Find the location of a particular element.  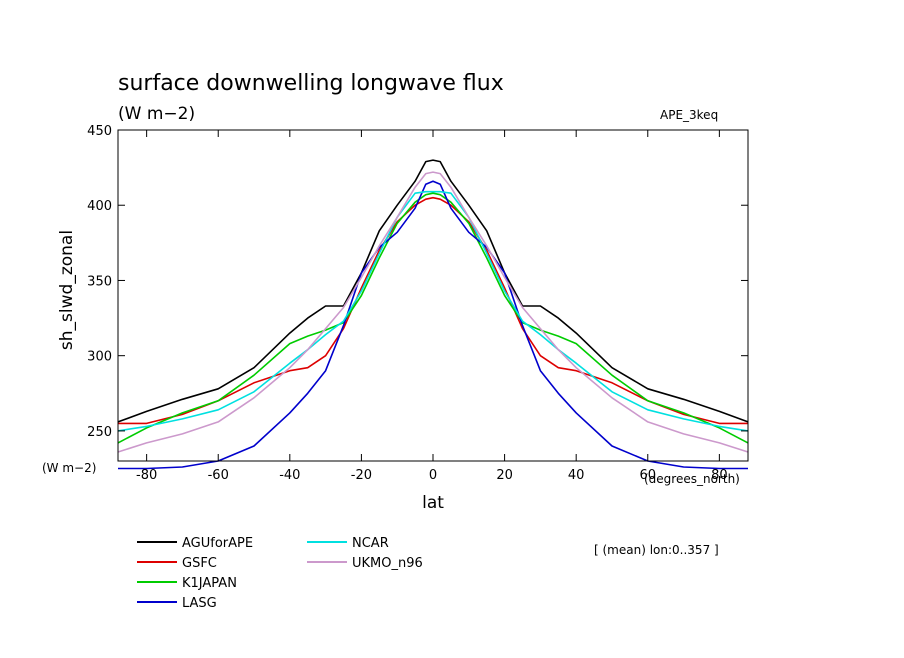

legend-label-k1japan: K1JAPAN is located at coordinates (209, 583).